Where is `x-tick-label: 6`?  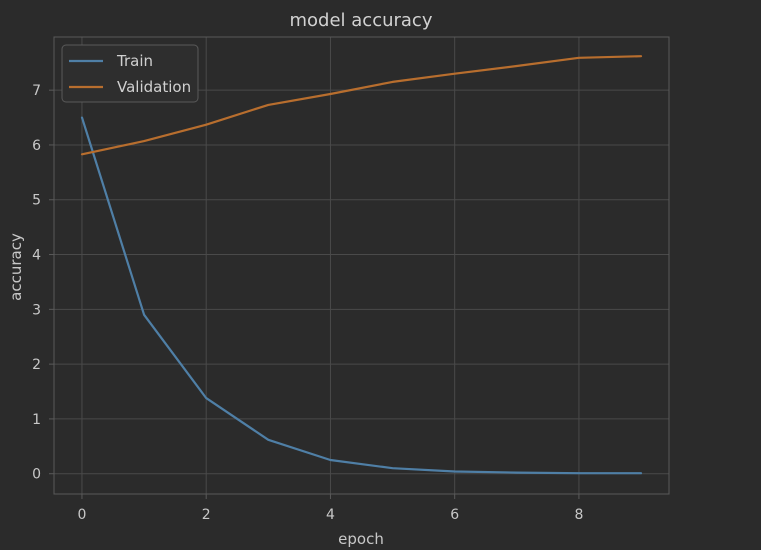 x-tick-label: 6 is located at coordinates (454, 515).